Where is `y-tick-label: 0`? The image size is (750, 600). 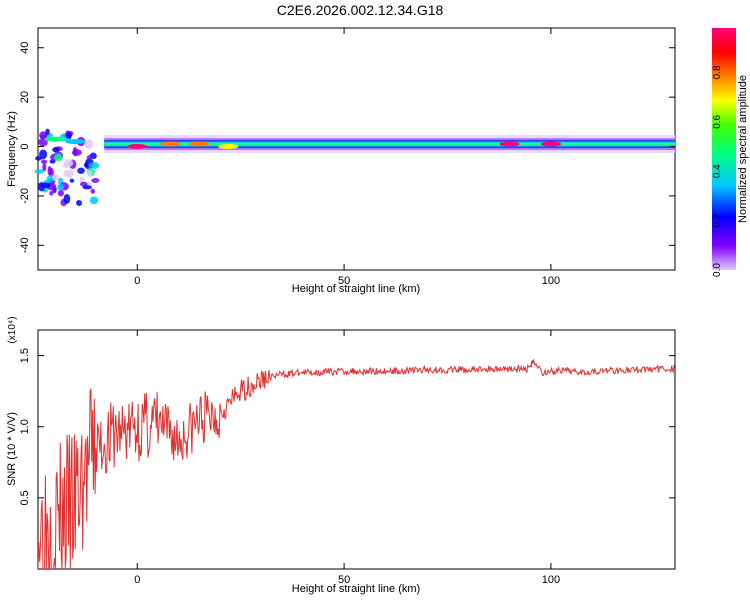
y-tick-label: 0 is located at coordinates (25, 146).